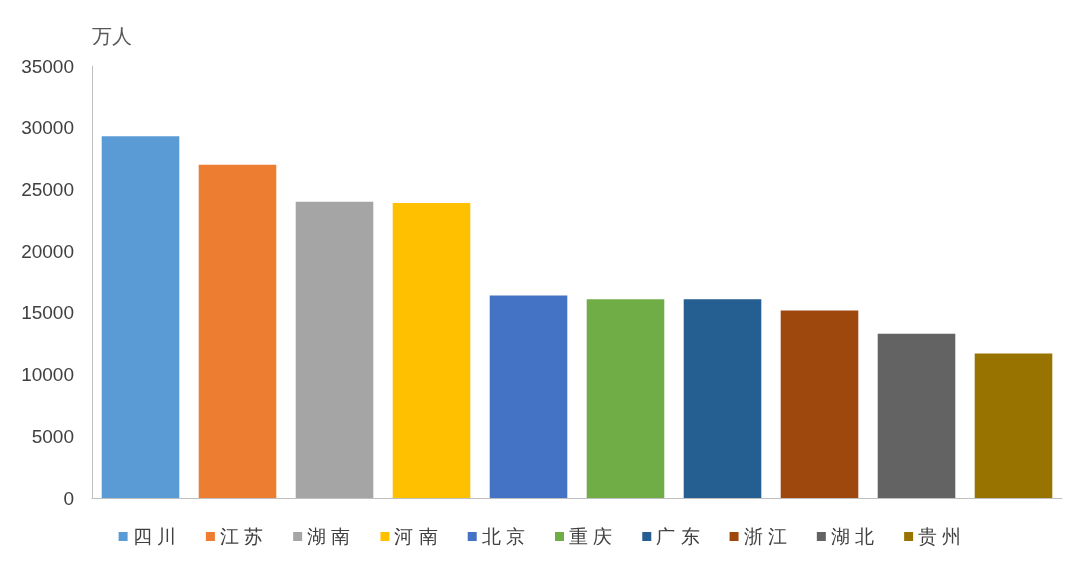 The image size is (1080, 569). Describe the element at coordinates (112, 36) in the screenshot. I see `y-axis-title: 万人` at that location.